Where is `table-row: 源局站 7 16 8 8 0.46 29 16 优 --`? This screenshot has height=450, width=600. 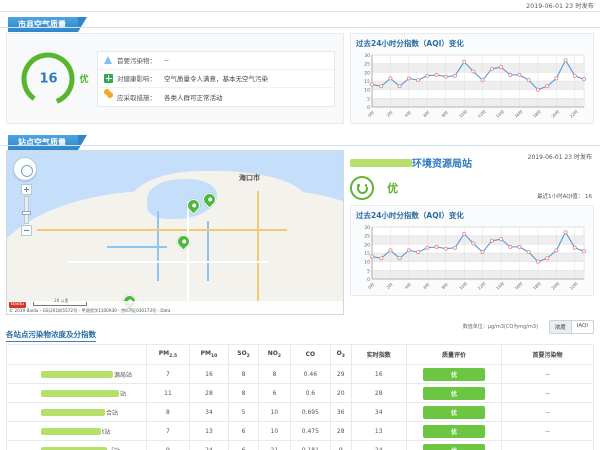 table-row: 源局站 7 16 8 8 0.46 29 16 优 -- is located at coordinates (300, 374).